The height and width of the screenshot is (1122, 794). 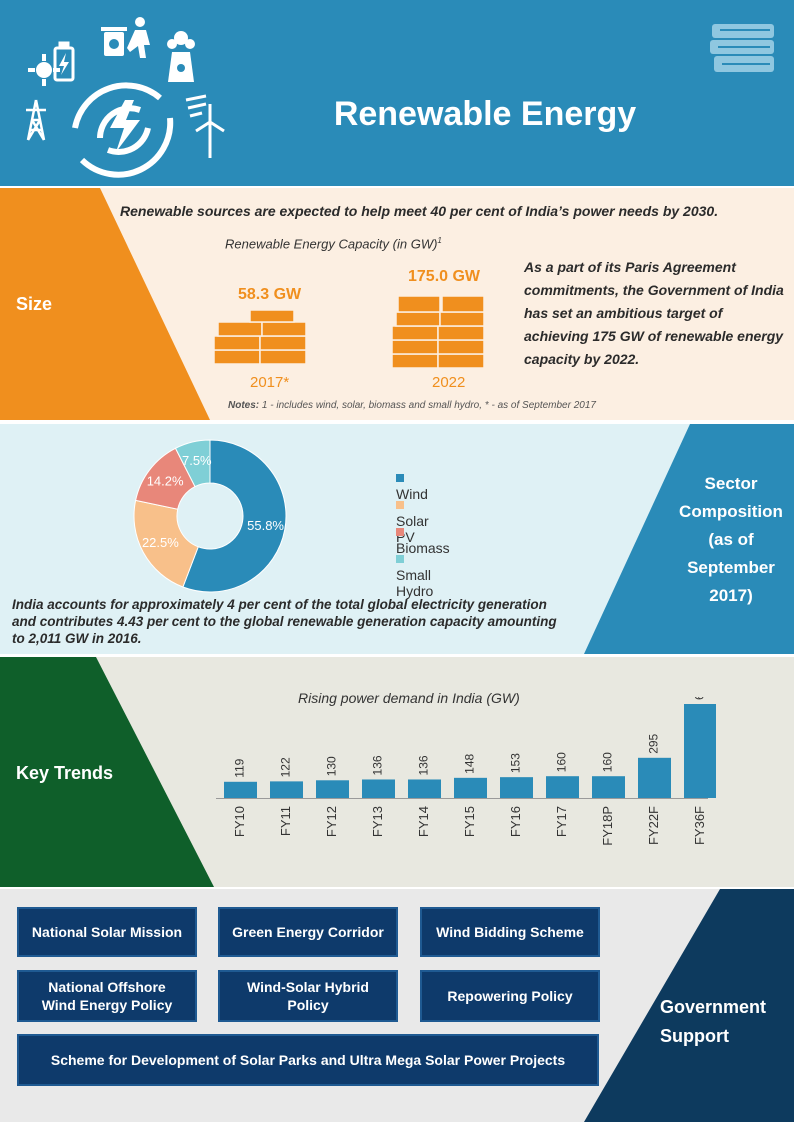 I want to click on offshore-wind-policy-button: National Offshore Wind Energy Policy, so click(x=107, y=996).